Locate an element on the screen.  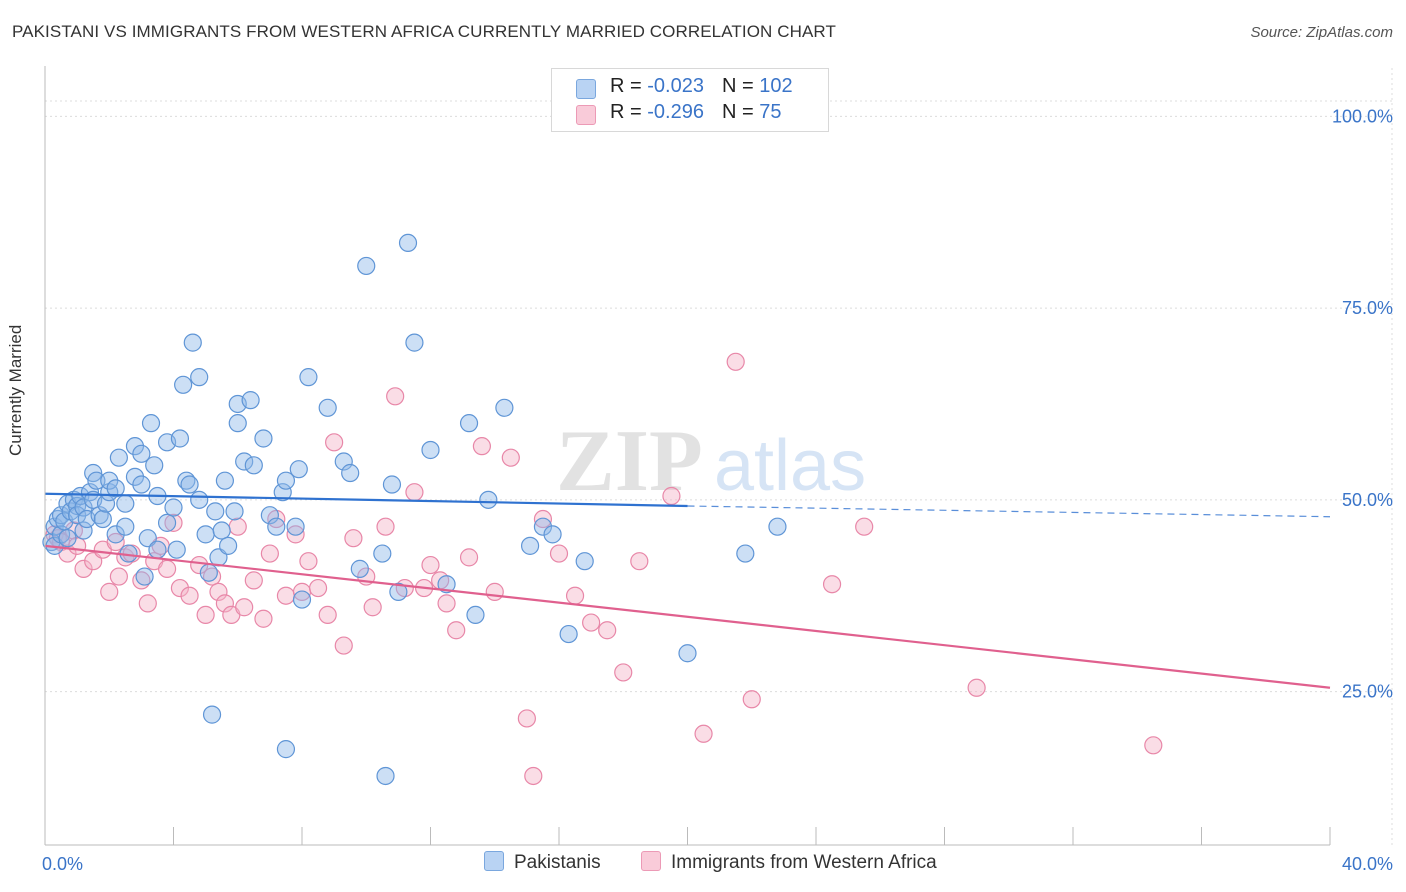
legend-swatch-immigrants is located at coordinates (586, 115).